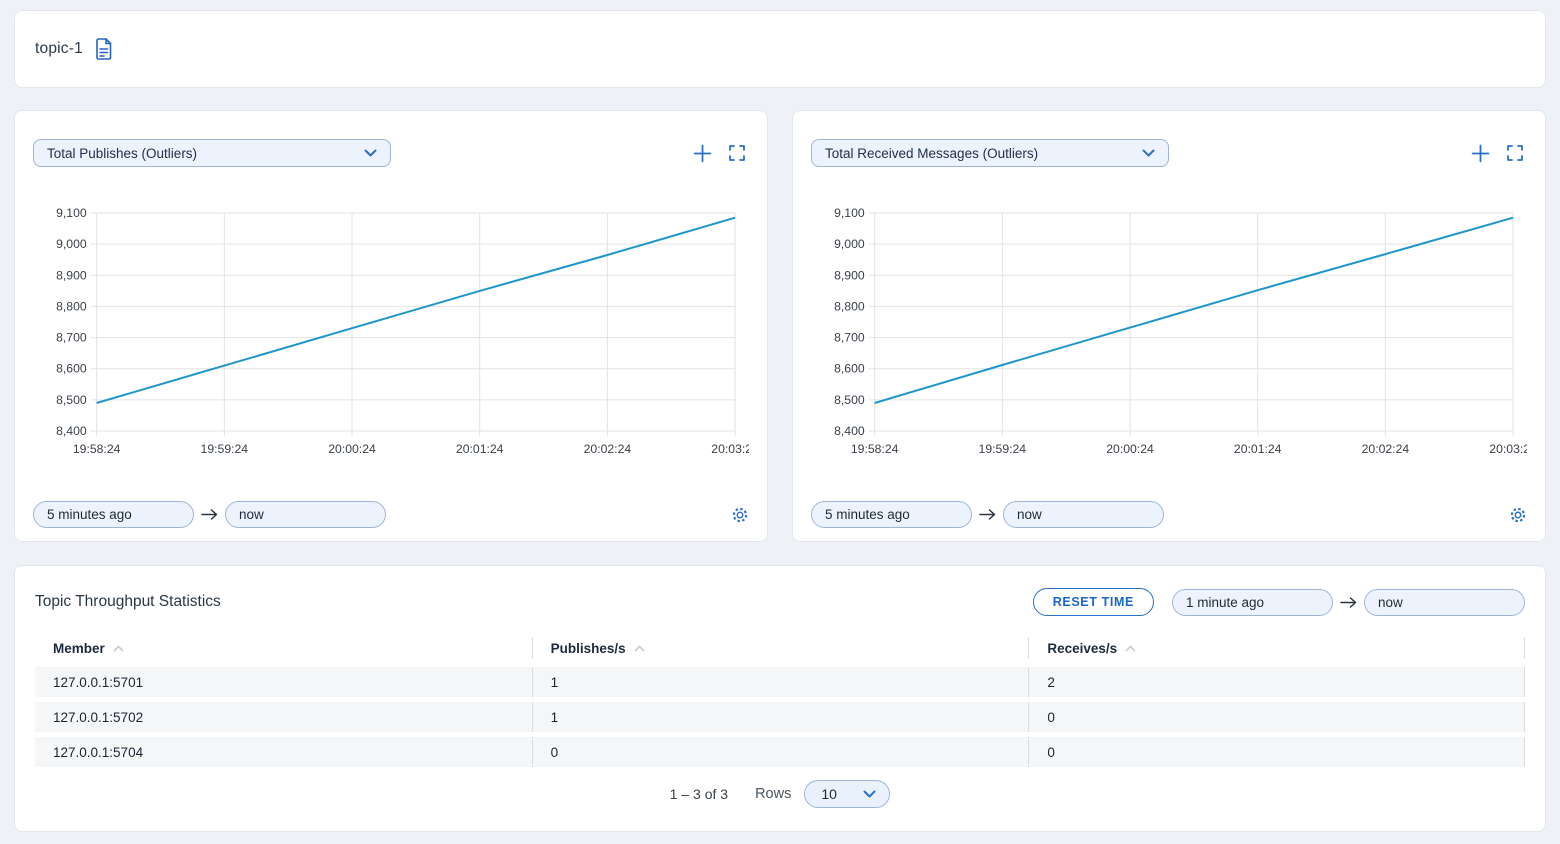  What do you see at coordinates (1093, 602) in the screenshot?
I see `reset-time-button: RESET TIME` at bounding box center [1093, 602].